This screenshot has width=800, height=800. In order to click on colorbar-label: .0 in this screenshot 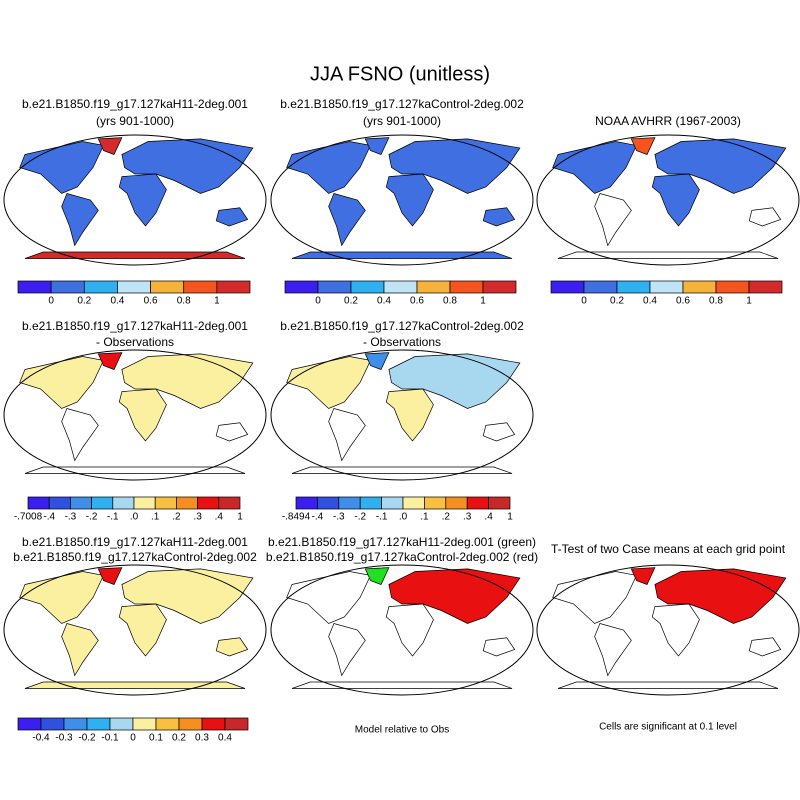, I will do `click(134, 517)`.